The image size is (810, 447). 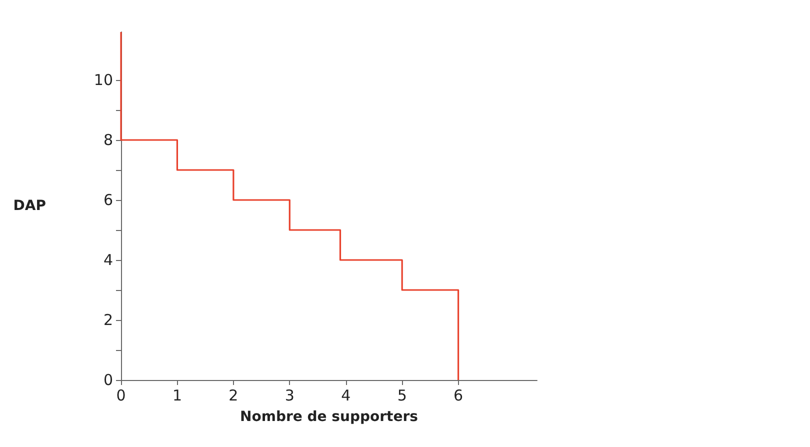 What do you see at coordinates (108, 200) in the screenshot?
I see `y-tick-label: 6` at bounding box center [108, 200].